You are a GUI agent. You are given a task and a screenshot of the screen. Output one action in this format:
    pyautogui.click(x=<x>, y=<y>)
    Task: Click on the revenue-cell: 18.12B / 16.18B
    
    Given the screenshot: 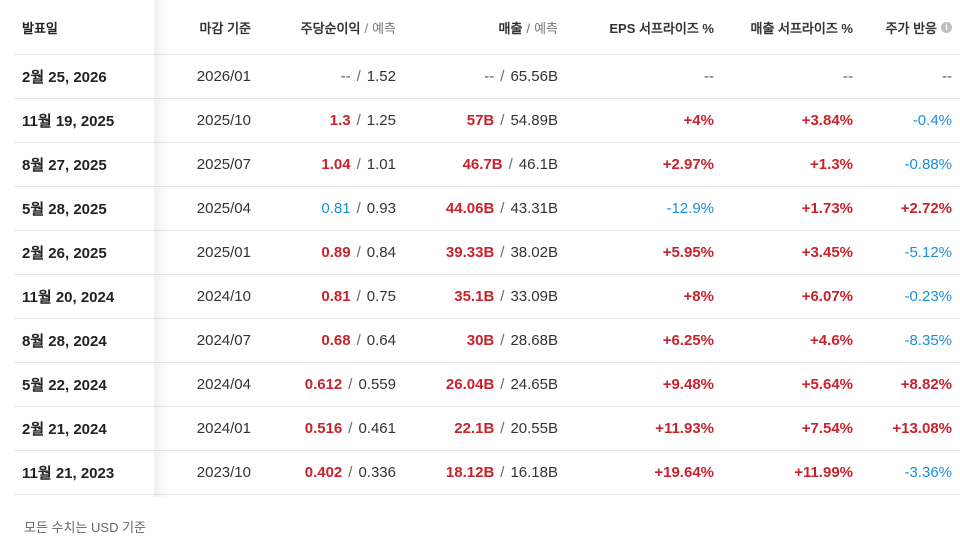 What is the action you would take?
    pyautogui.click(x=477, y=472)
    